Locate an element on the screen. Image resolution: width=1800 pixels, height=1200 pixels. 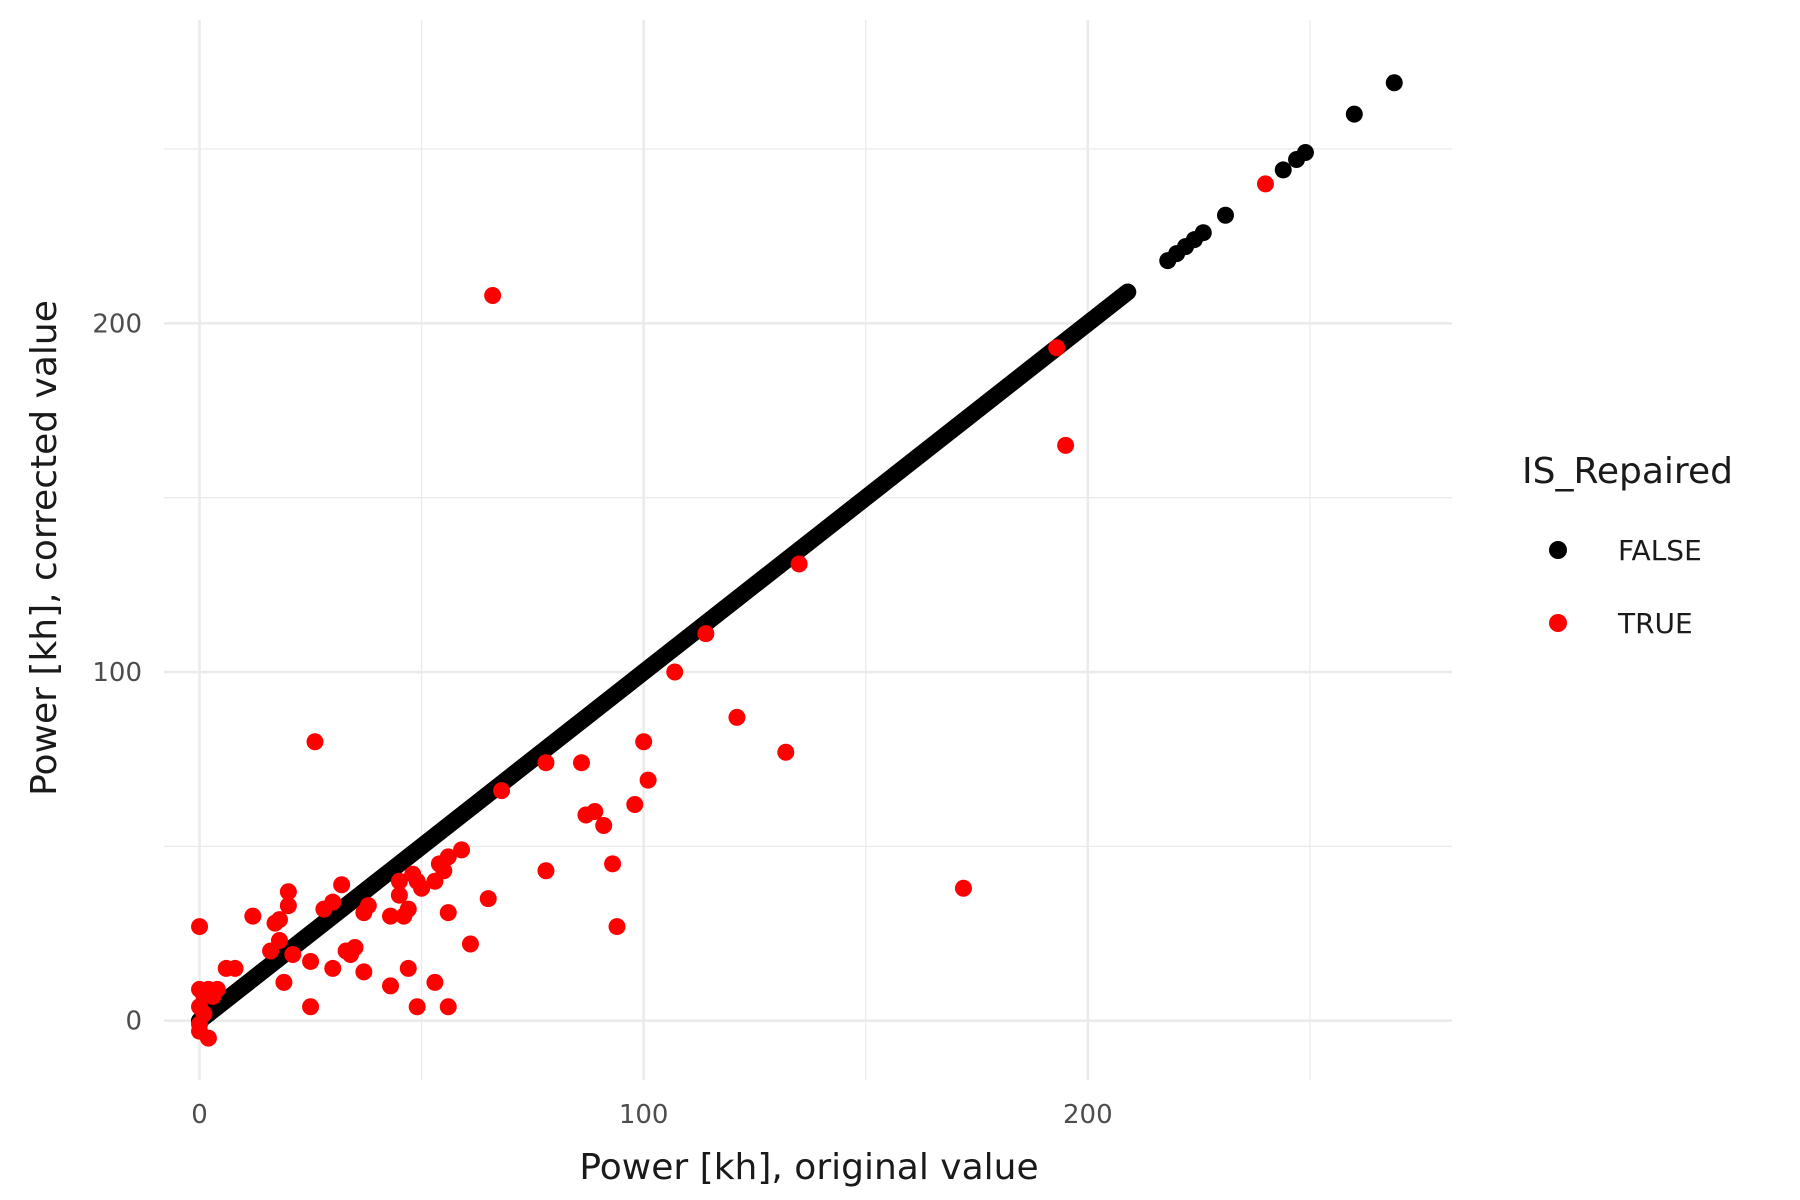
legend-label-false: FALSE is located at coordinates (1660, 550).